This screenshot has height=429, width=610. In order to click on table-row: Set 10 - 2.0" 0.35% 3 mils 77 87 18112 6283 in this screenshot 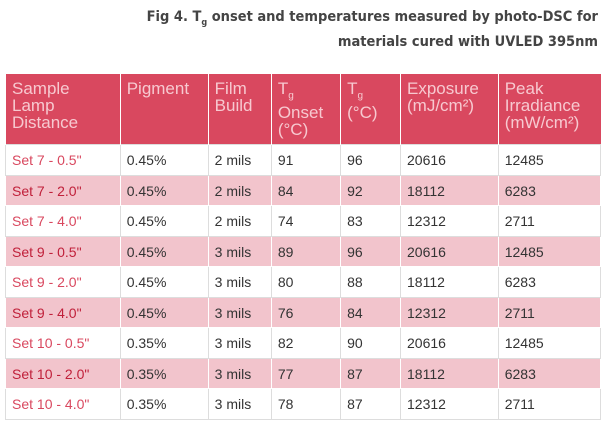, I will do `click(303, 373)`.